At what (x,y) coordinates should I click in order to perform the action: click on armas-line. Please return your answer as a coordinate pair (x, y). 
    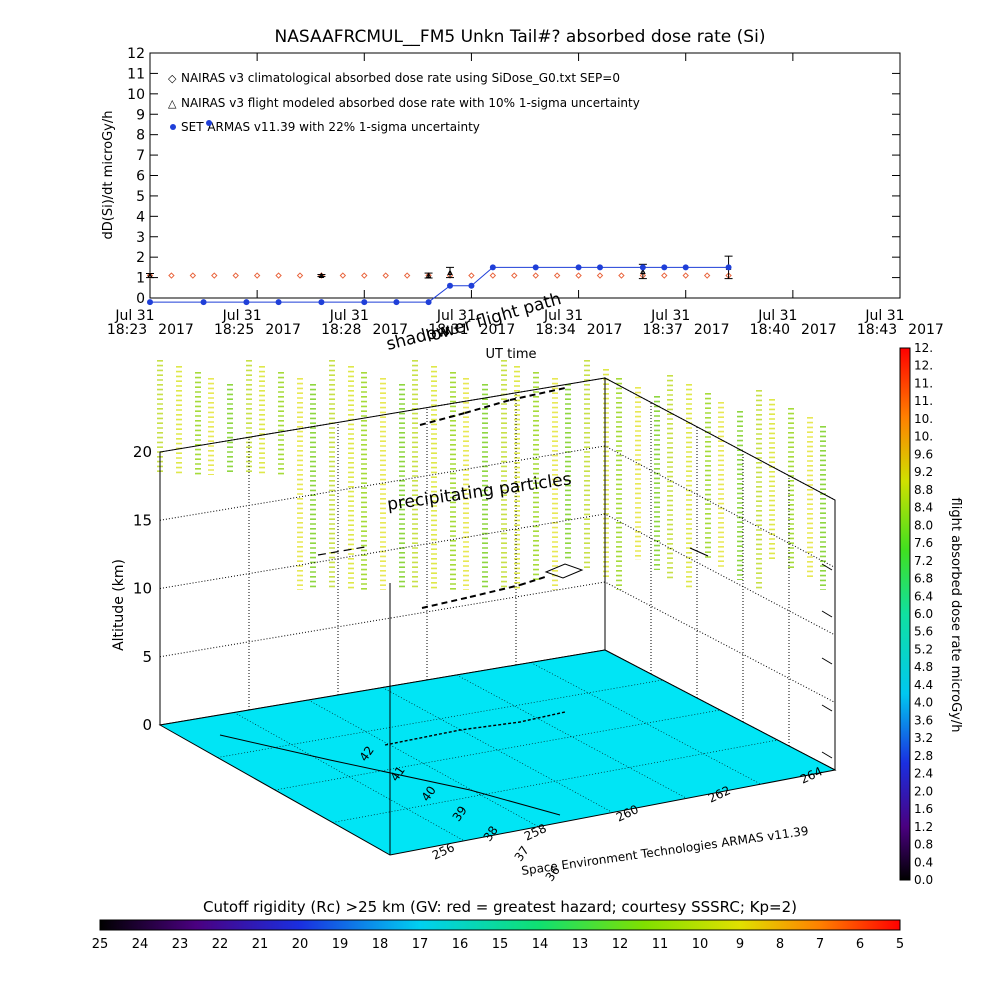
    Looking at the image, I should click on (439, 284).